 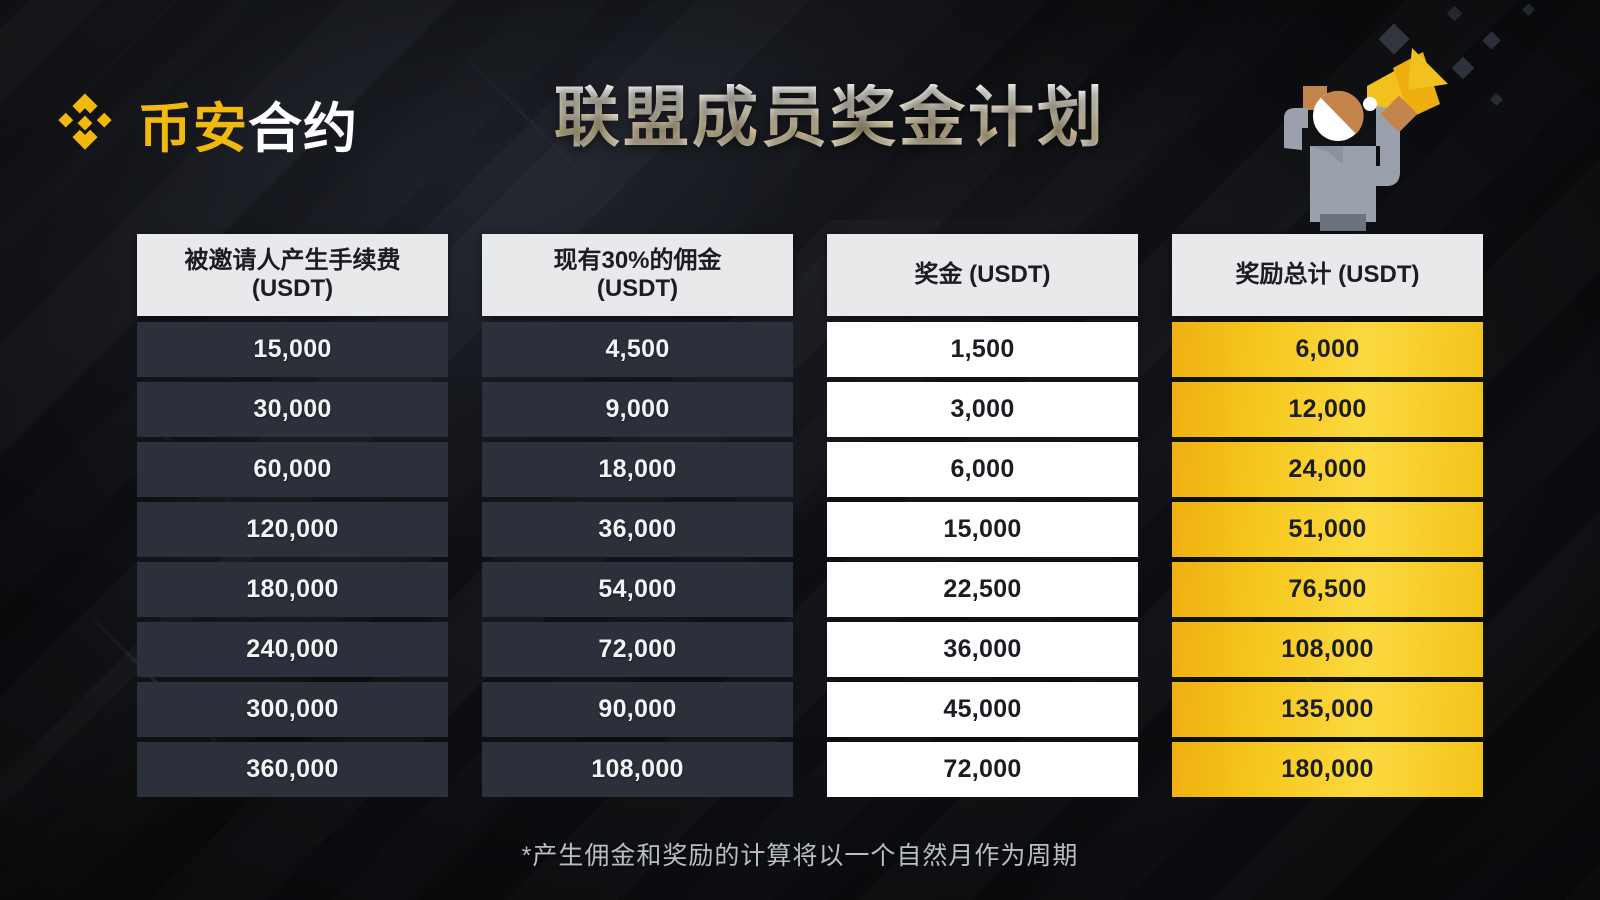 I want to click on table-cell: 135,000, so click(x=1327, y=709).